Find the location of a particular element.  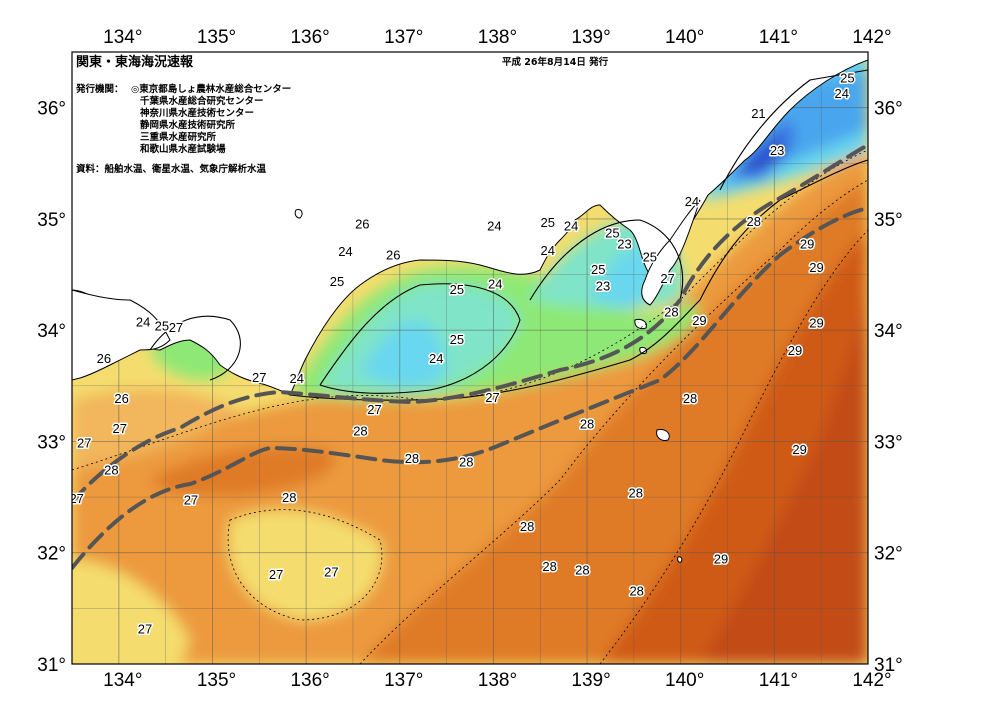

issuer-5: 三重県水産研究所 is located at coordinates (178, 137).